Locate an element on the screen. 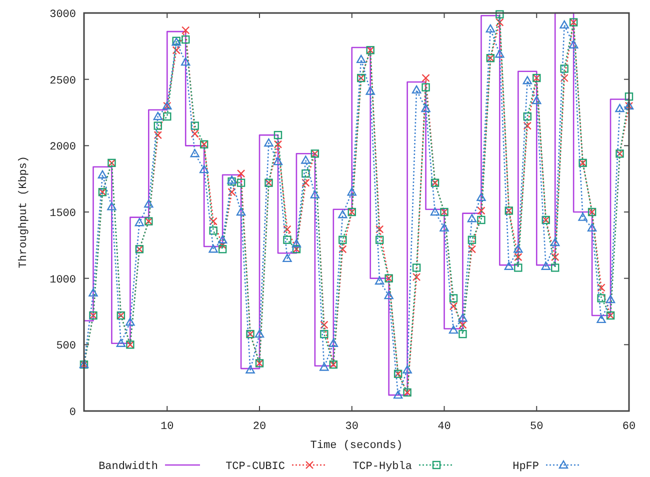 This screenshot has width=650, height=477. x-tick-label: 20 is located at coordinates (259, 427).